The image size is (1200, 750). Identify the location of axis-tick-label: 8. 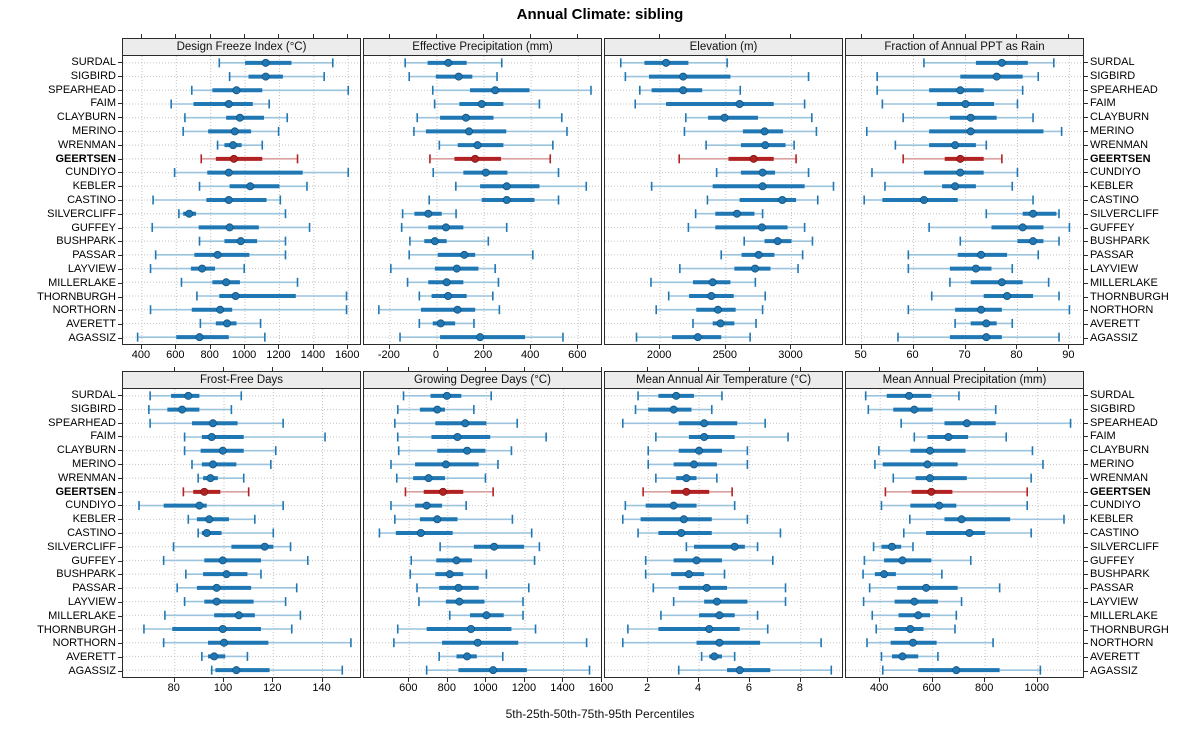
(799, 688).